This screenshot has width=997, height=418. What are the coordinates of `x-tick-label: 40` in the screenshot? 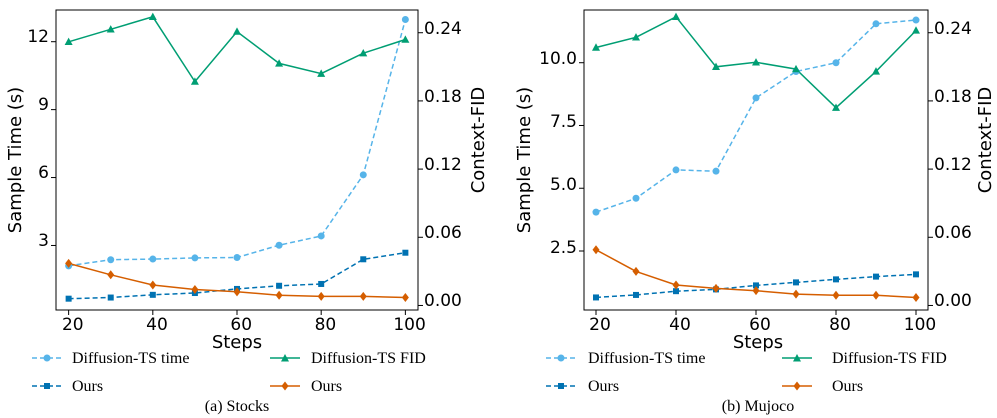 It's located at (157, 325).